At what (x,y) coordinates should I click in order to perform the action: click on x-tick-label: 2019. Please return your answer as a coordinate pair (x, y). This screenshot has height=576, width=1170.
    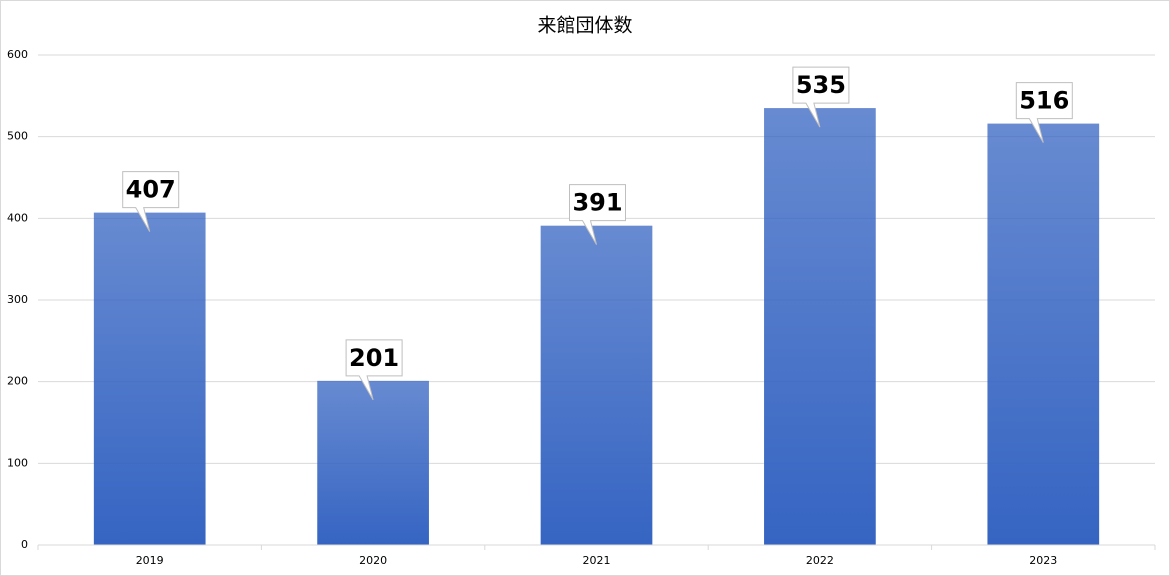
    Looking at the image, I should click on (150, 560).